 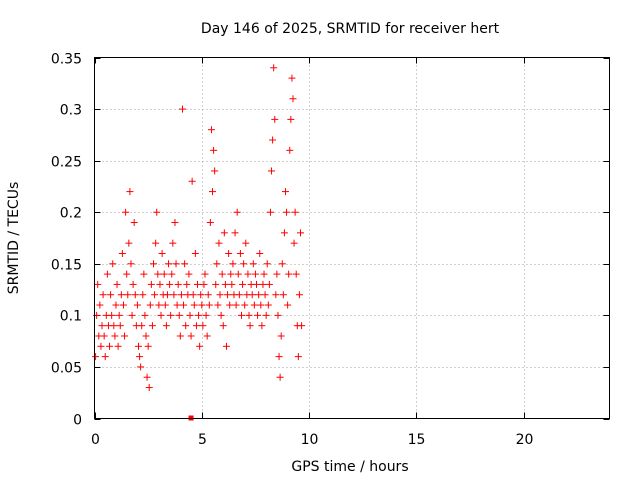 I want to click on x-axis-label: GPS time / hours, so click(x=349, y=467).